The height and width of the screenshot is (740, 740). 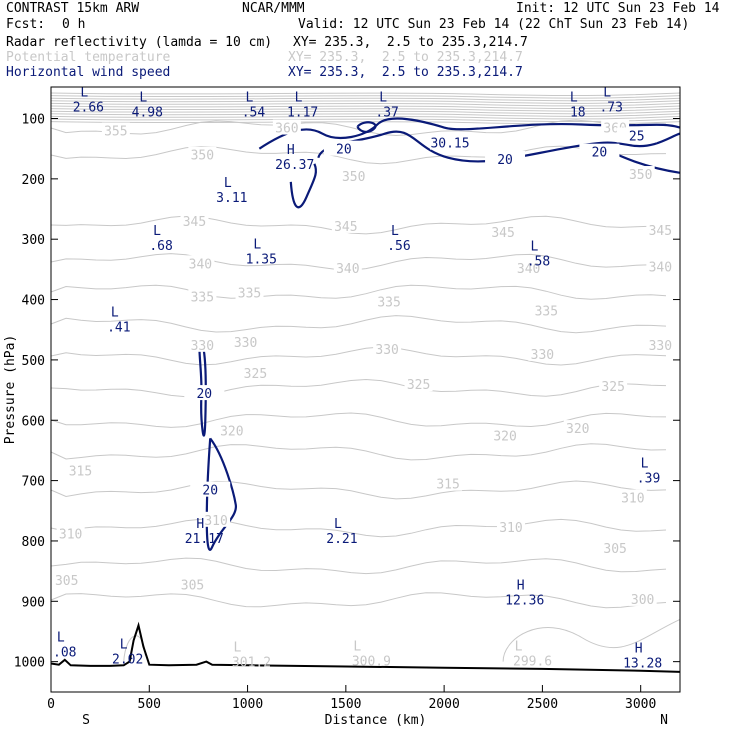 What do you see at coordinates (418, 385) in the screenshot?
I see `theta-label: 325` at bounding box center [418, 385].